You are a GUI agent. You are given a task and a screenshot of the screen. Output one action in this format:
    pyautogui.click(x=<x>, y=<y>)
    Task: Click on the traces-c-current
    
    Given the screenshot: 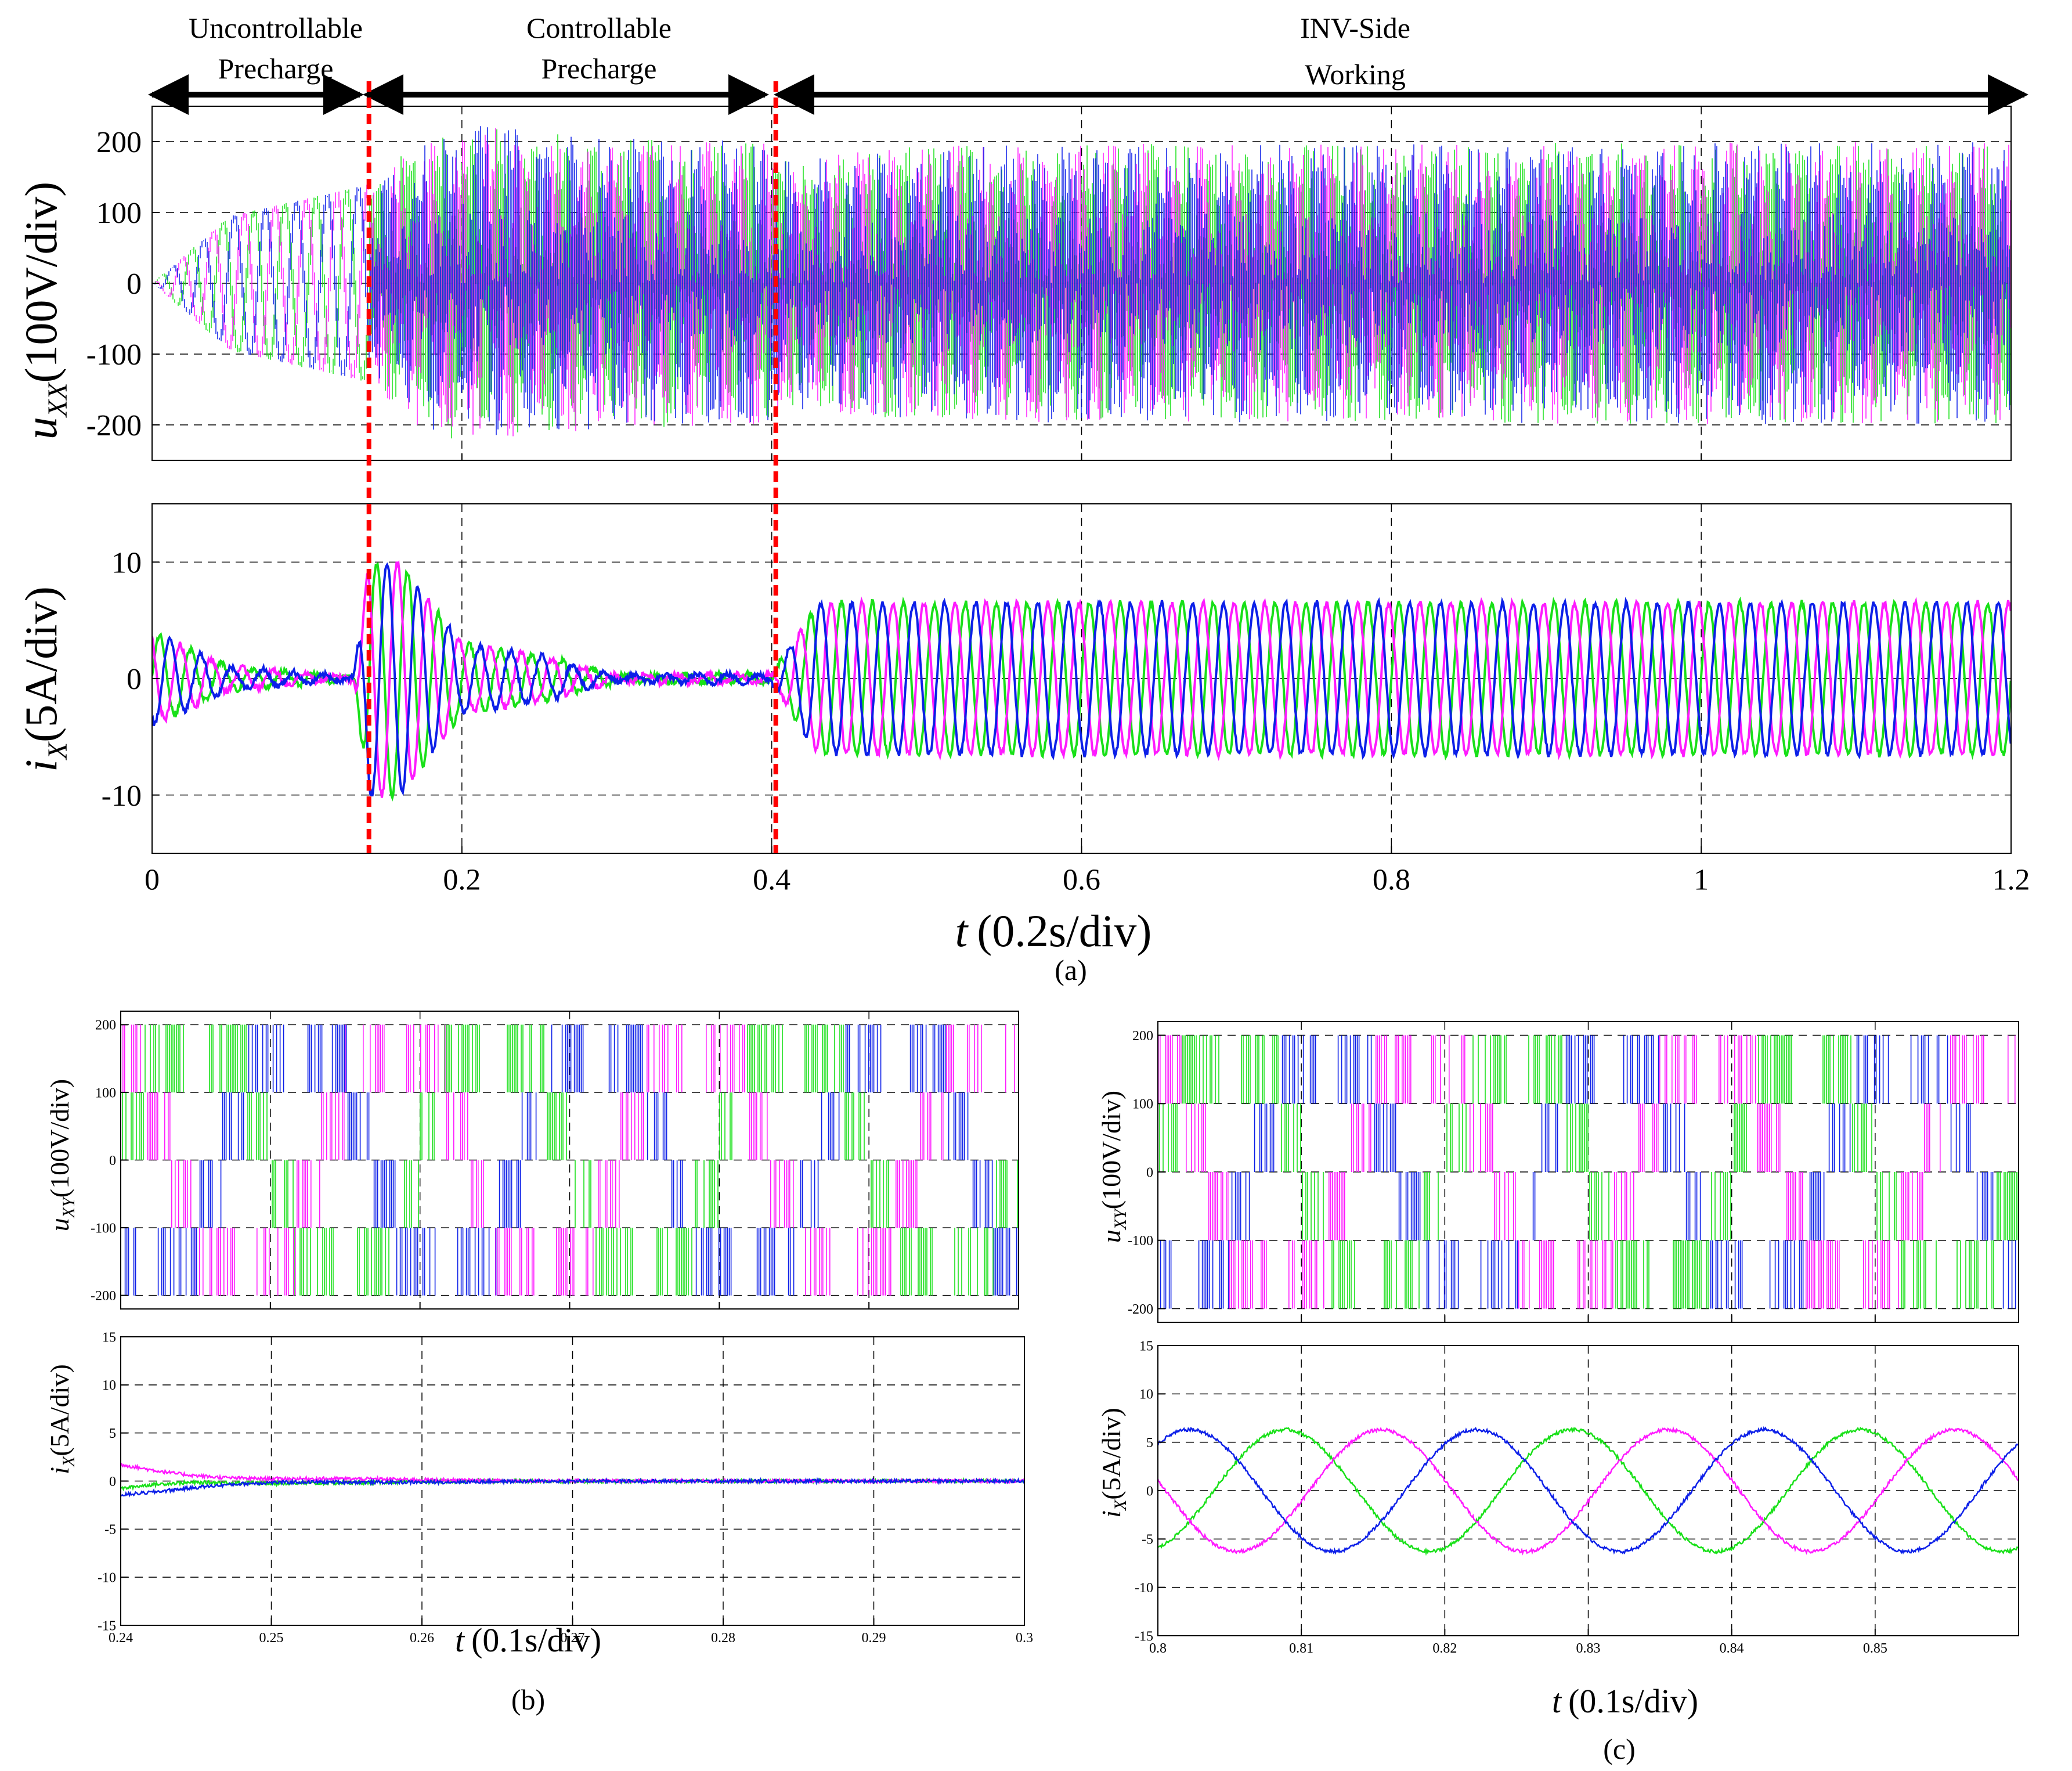 What is the action you would take?
    pyautogui.click(x=1588, y=1491)
    